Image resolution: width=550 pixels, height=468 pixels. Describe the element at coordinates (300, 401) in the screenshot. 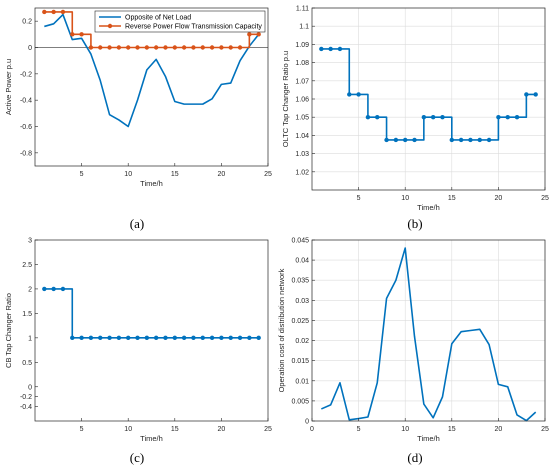

I see `y-tick-label: 0.005` at that location.